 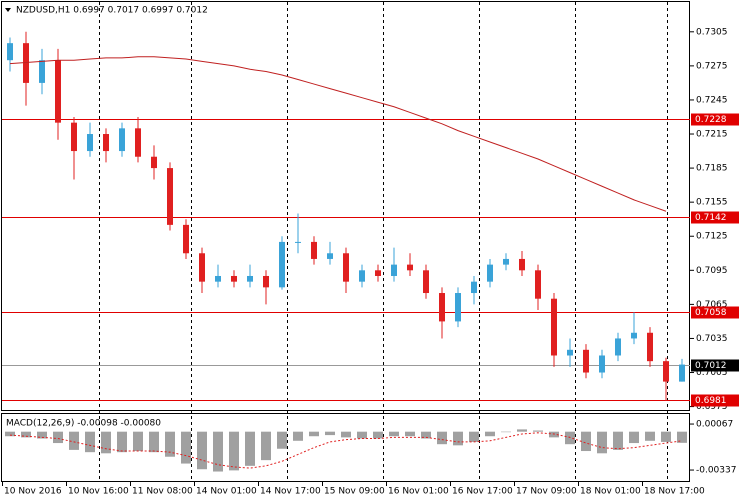 I want to click on y-tick-label: 0.7125, so click(x=712, y=237).